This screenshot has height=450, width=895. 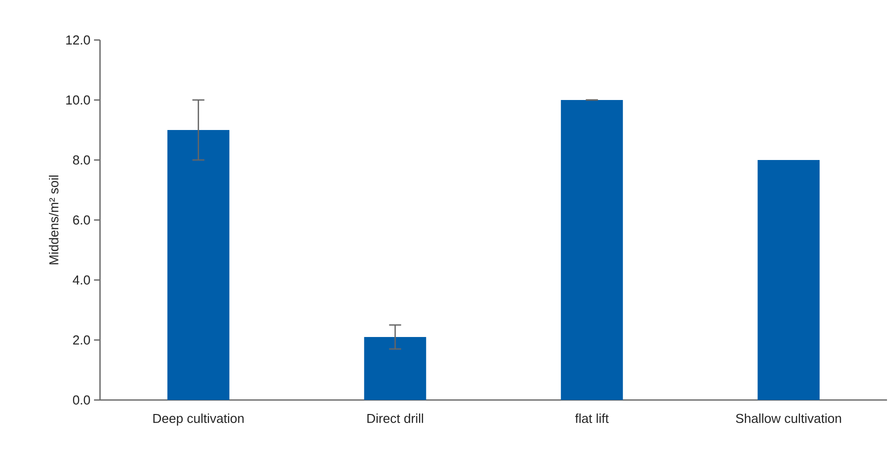 What do you see at coordinates (78, 100) in the screenshot?
I see `y-tick-label: 10.0` at bounding box center [78, 100].